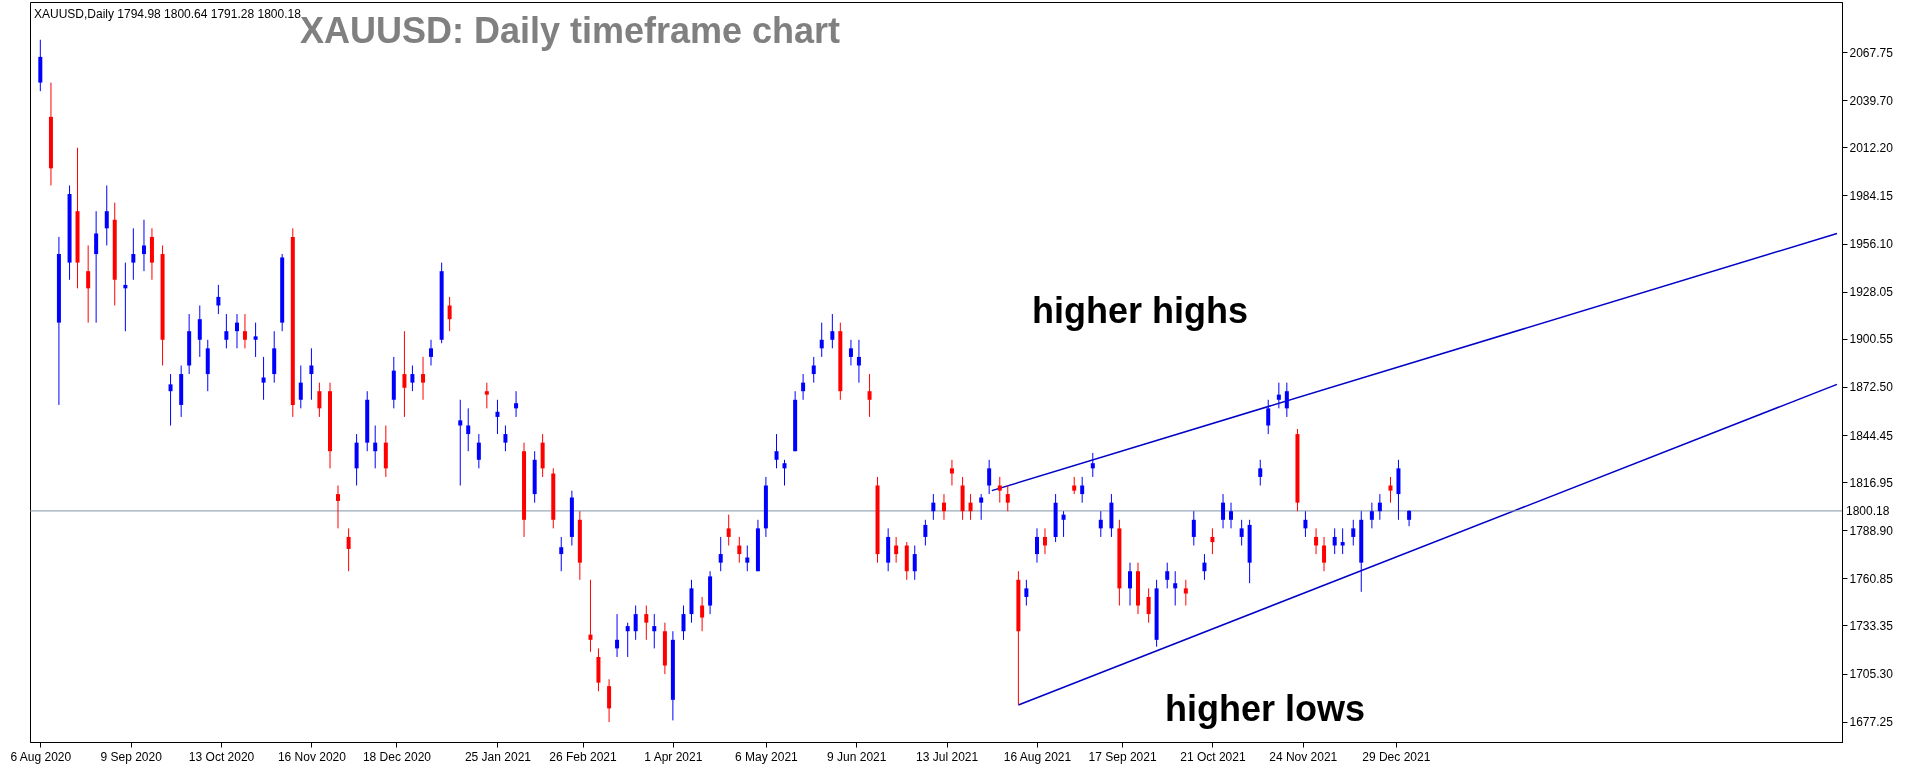 Image resolution: width=1916 pixels, height=780 pixels. I want to click on x-tick-label: 1 Apr 2021, so click(673, 756).